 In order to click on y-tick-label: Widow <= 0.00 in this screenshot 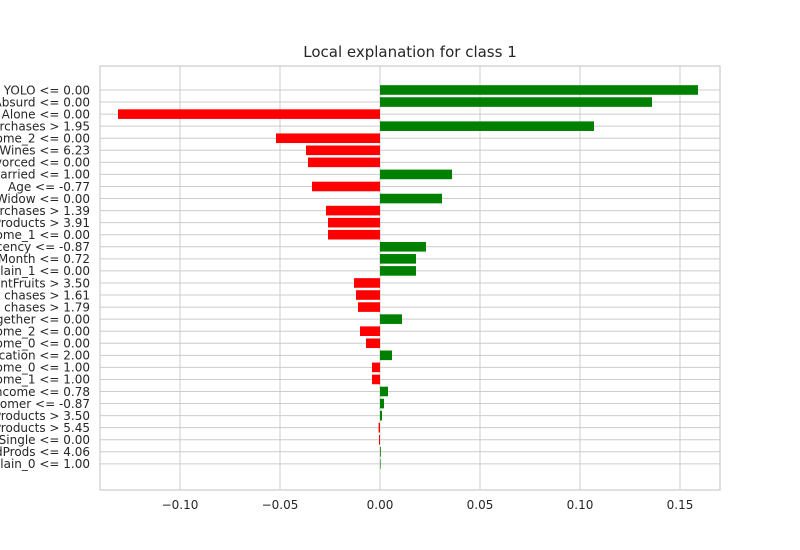, I will do `click(45, 199)`.